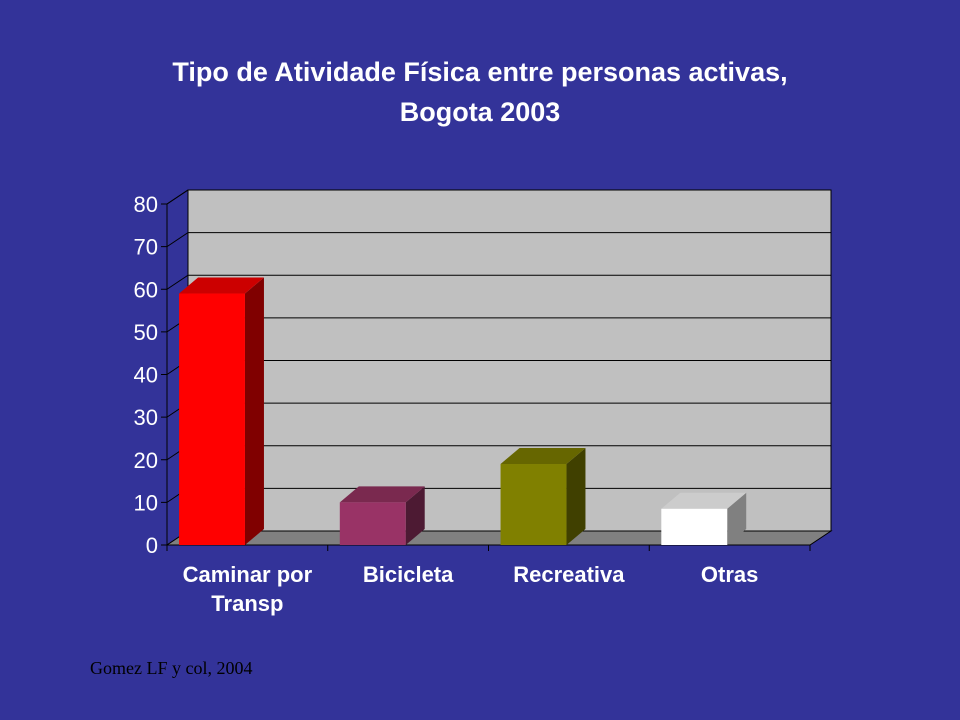 This screenshot has width=960, height=720. What do you see at coordinates (152, 545) in the screenshot?
I see `y-tick-label: 0` at bounding box center [152, 545].